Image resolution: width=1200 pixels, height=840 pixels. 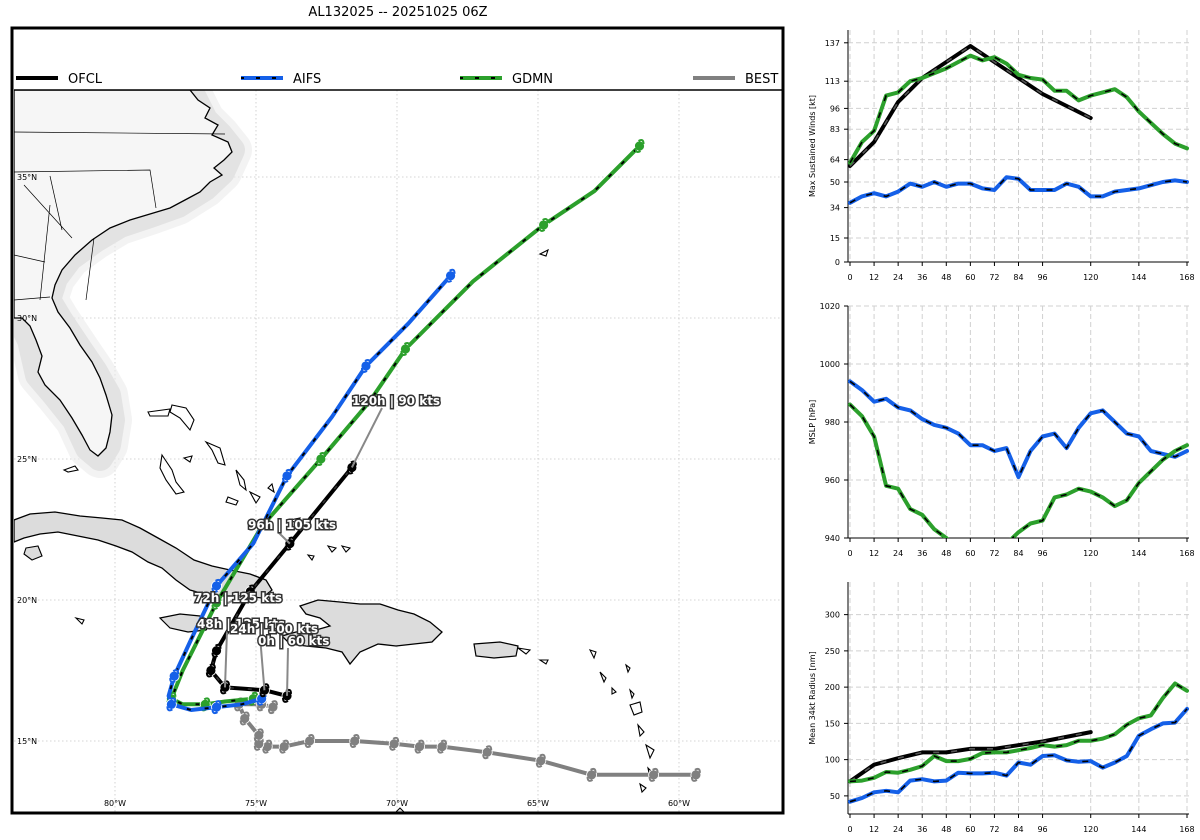 What do you see at coordinates (832, 723) in the screenshot?
I see `y-tick-label: 150` at bounding box center [832, 723].